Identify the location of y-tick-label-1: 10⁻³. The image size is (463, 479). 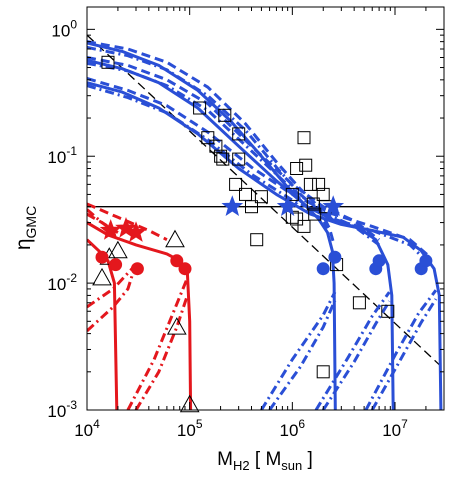
(62, 409).